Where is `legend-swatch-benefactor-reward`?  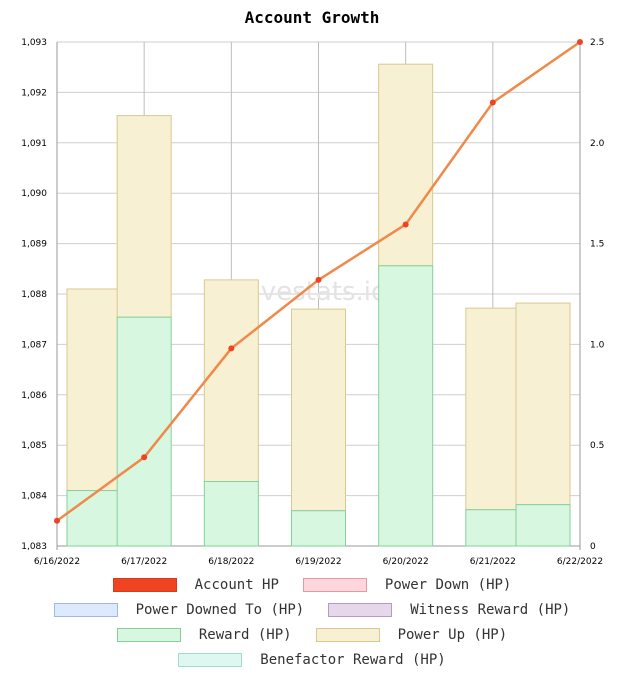 legend-swatch-benefactor-reward is located at coordinates (210, 659).